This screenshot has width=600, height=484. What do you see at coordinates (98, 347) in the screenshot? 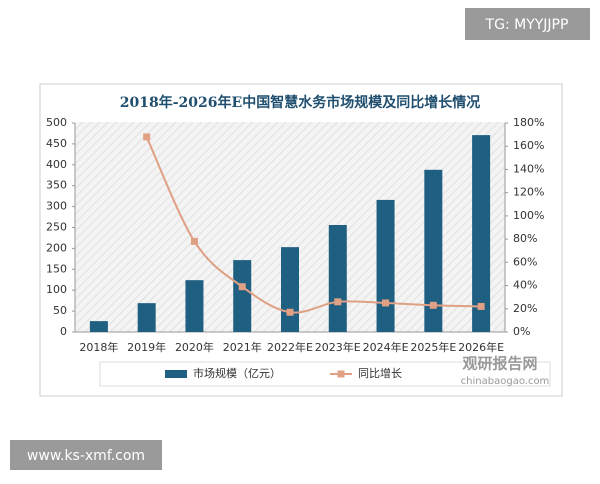
I see `x-tick-label: 2018年` at bounding box center [98, 347].